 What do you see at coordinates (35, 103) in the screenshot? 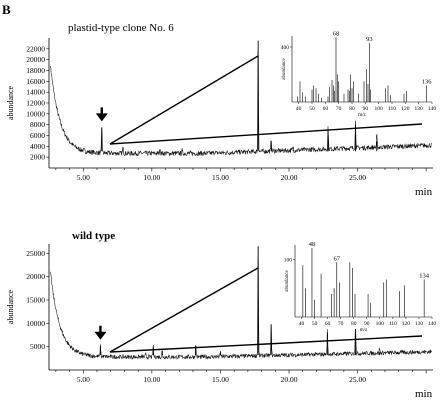
I see `y-tick-label: 12000` at bounding box center [35, 103].